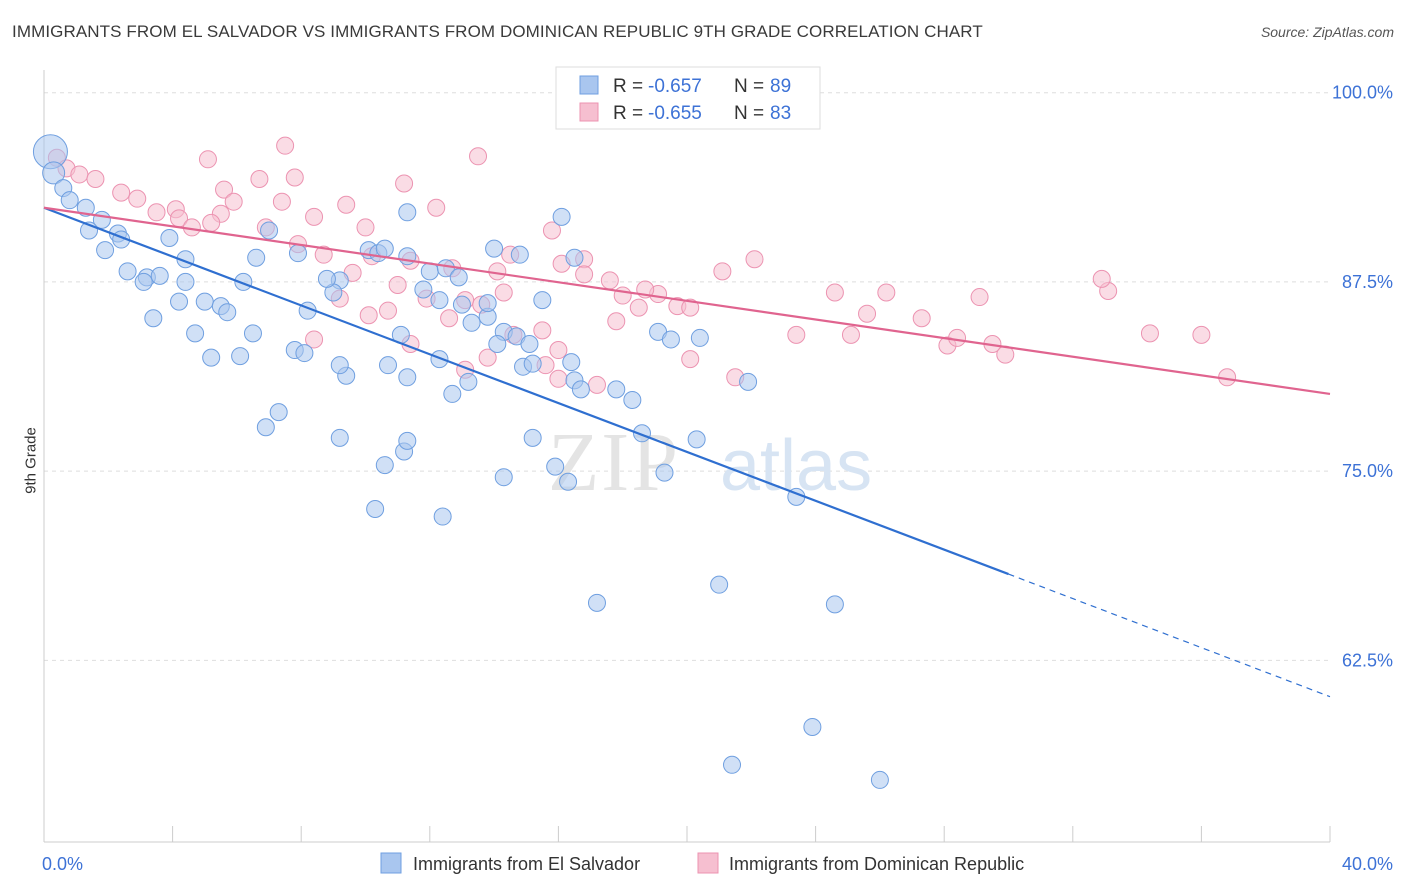  What do you see at coordinates (1367, 864) in the screenshot?
I see `x-tick-label-1: 40.0%` at bounding box center [1367, 864].